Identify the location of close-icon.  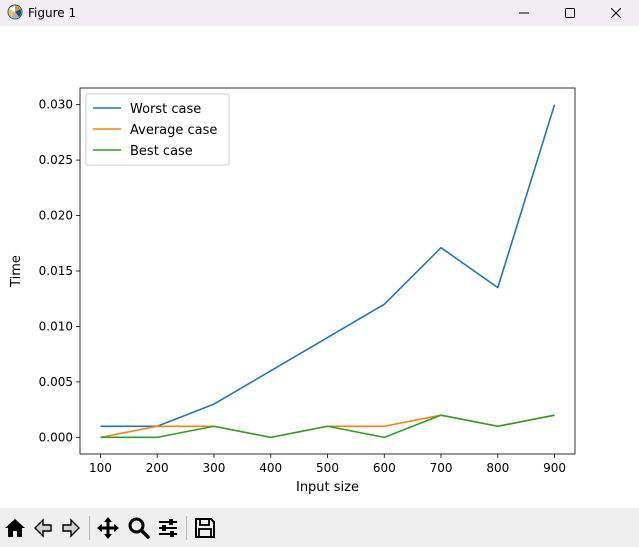
(616, 13).